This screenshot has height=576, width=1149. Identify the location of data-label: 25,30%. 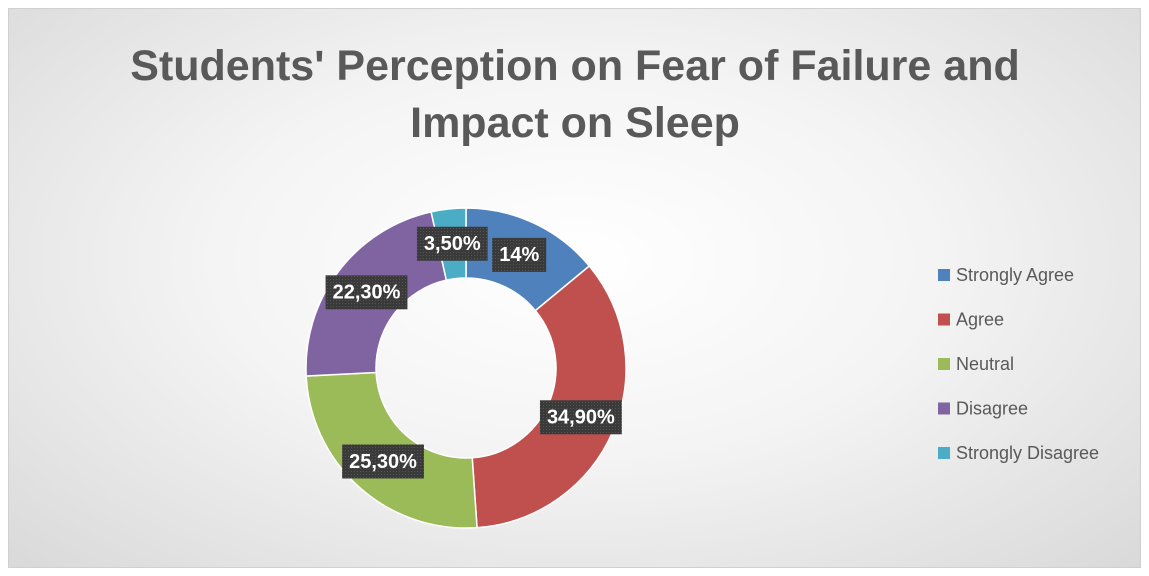
(383, 462).